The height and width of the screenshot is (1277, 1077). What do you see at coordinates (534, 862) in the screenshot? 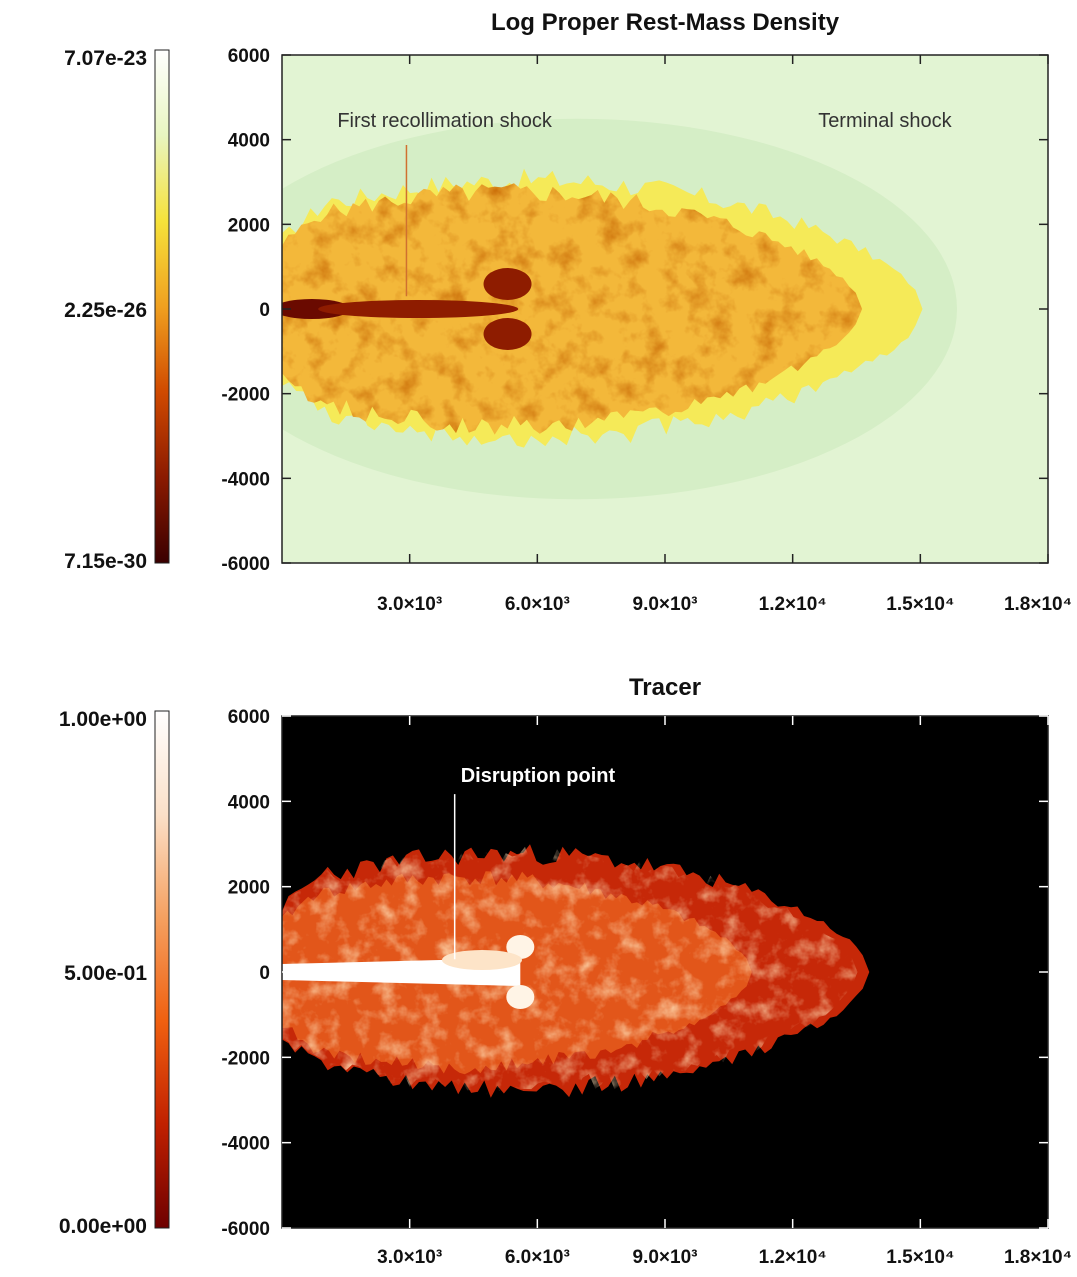
I see `annotations: Disruption point` at bounding box center [534, 862].